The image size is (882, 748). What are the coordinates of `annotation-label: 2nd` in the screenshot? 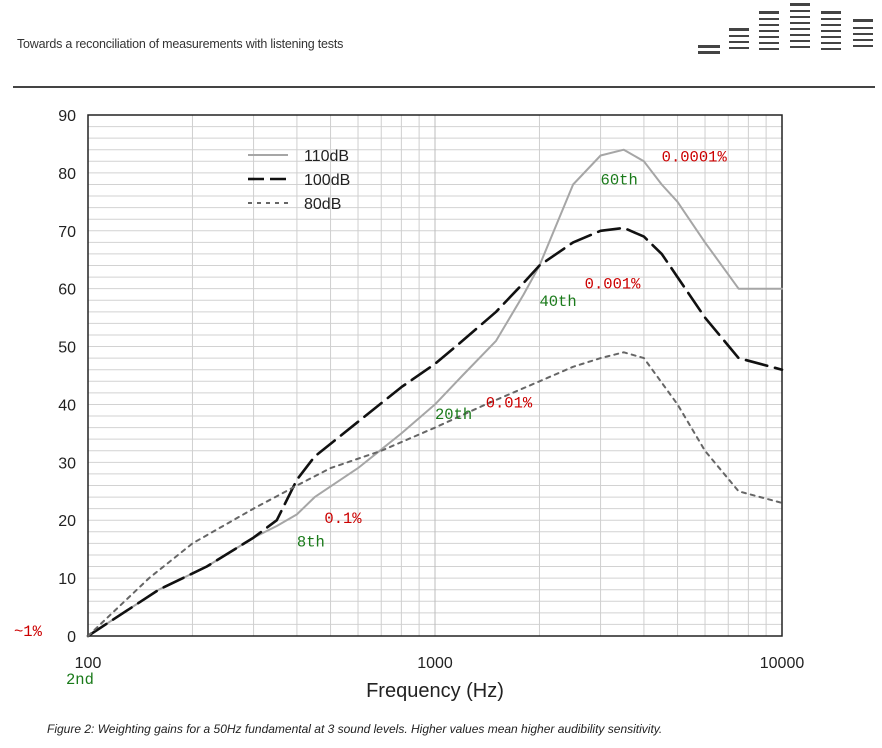 It's located at (80, 680).